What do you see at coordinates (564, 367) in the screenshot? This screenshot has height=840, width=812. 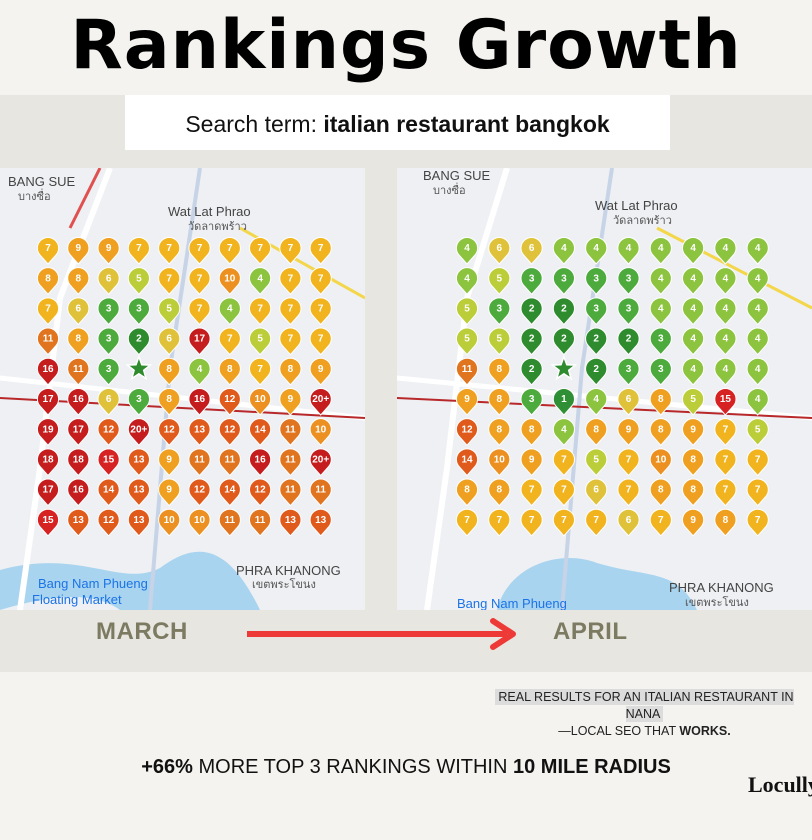 I see `location-star` at bounding box center [564, 367].